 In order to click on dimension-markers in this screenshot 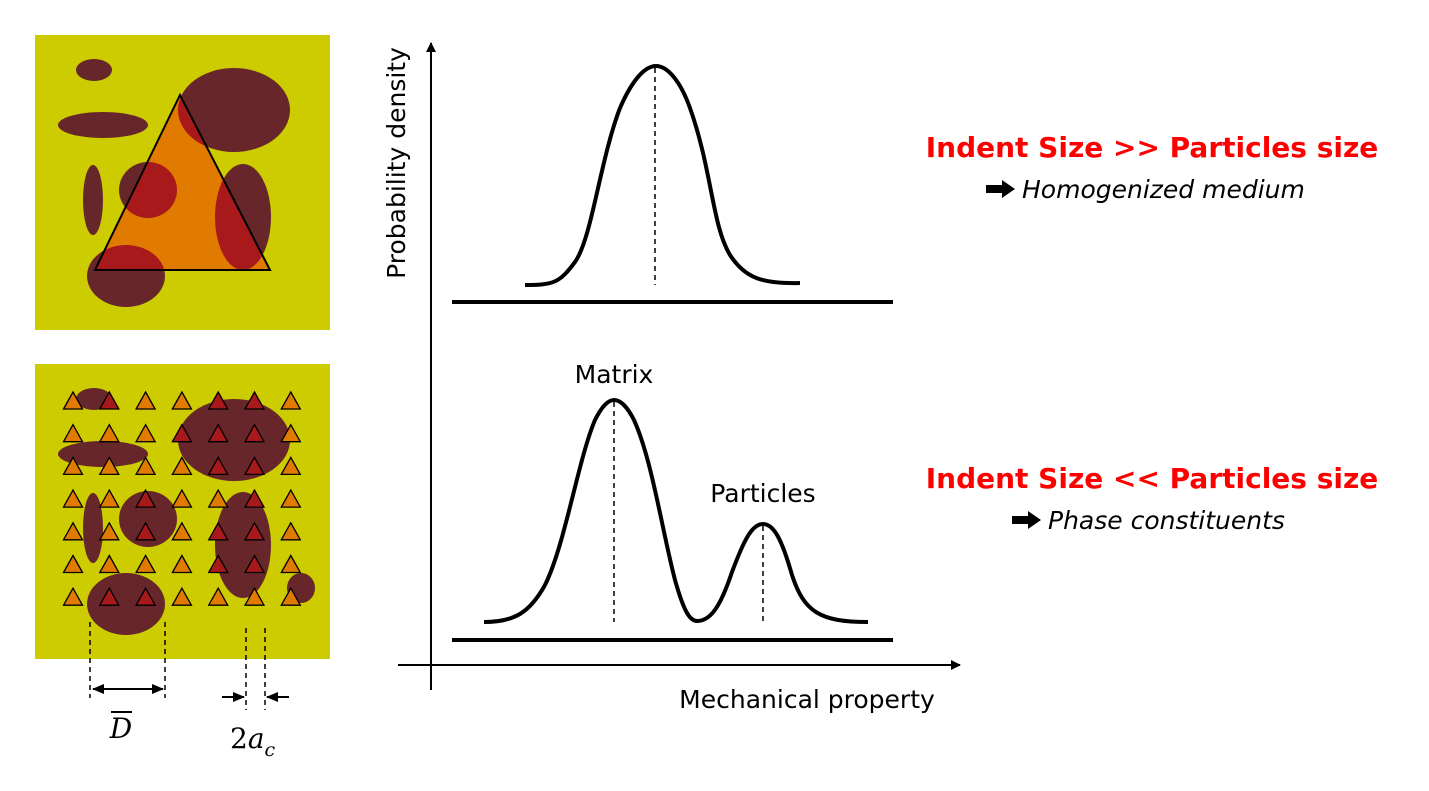, I will do `click(189, 666)`.